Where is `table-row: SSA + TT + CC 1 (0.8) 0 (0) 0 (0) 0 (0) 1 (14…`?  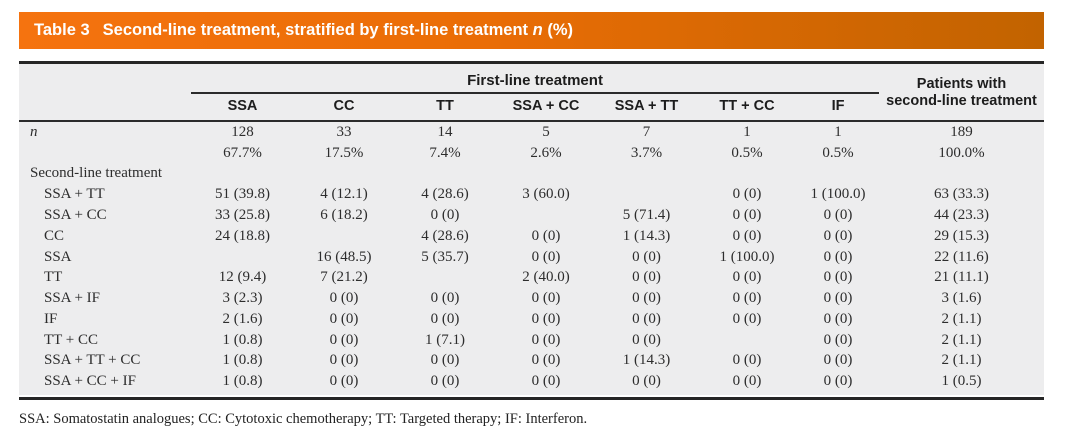
table-row: SSA + TT + CC 1 (0.8) 0 (0) 0 (0) 0 (0) 1 (14… is located at coordinates (531, 361).